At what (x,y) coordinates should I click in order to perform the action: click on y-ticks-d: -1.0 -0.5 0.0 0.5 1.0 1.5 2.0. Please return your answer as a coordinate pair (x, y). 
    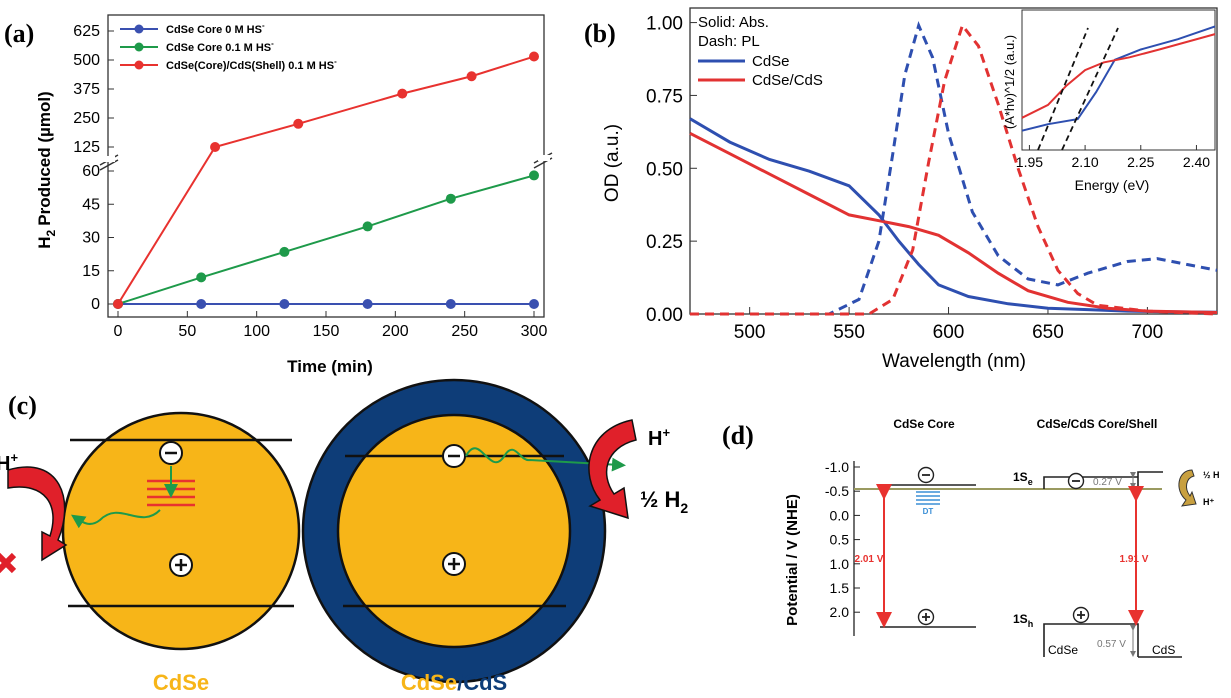
    Looking at the image, I should click on (842, 539).